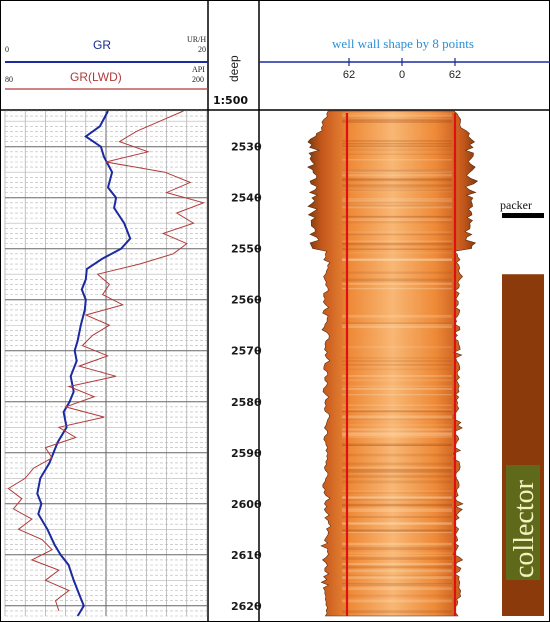  I want to click on depth-label: deep, so click(234, 68).